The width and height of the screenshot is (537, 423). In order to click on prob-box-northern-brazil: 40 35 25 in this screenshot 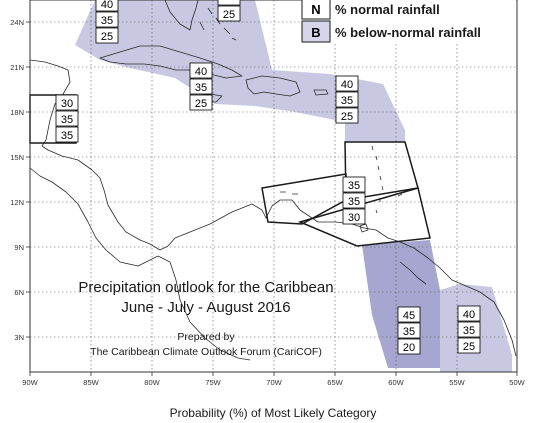, I will do `click(469, 329)`.